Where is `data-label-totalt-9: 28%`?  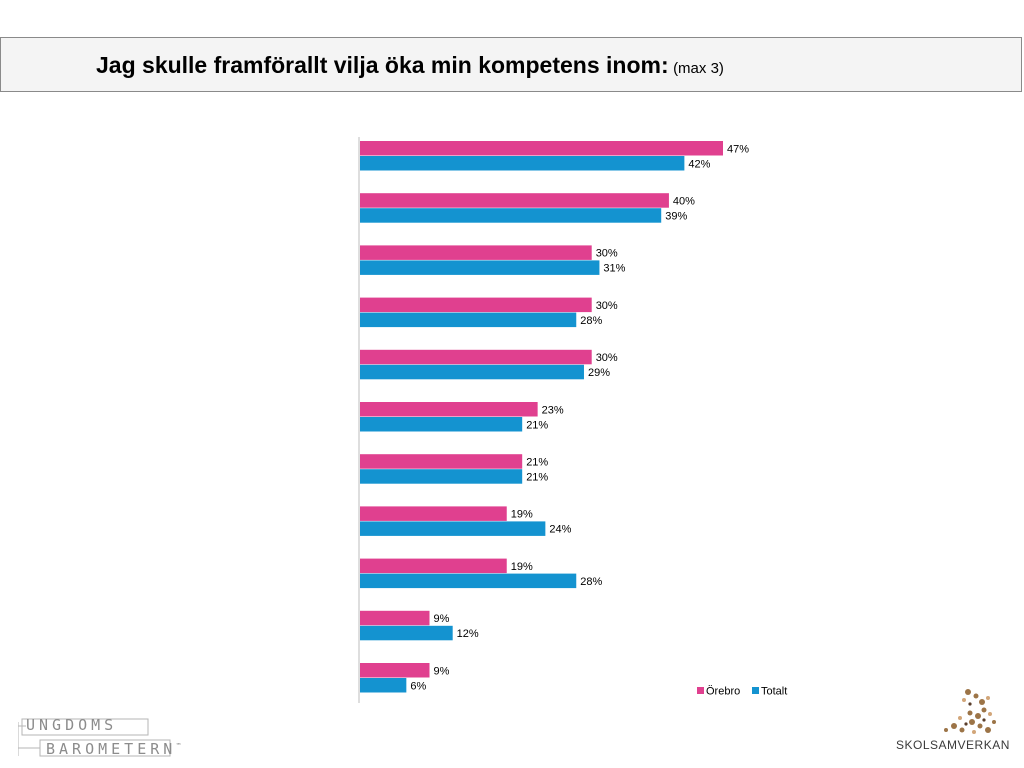
data-label-totalt-9: 28% is located at coordinates (591, 582).